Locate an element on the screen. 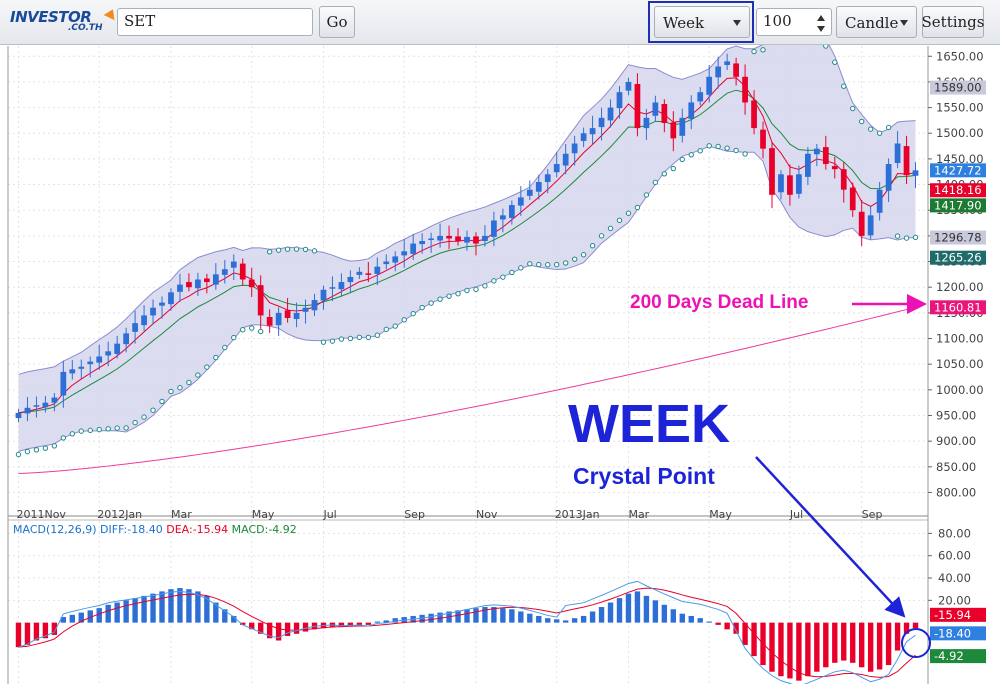 This screenshot has width=1000, height=684. price-tick-label: 850.00 is located at coordinates (956, 467).